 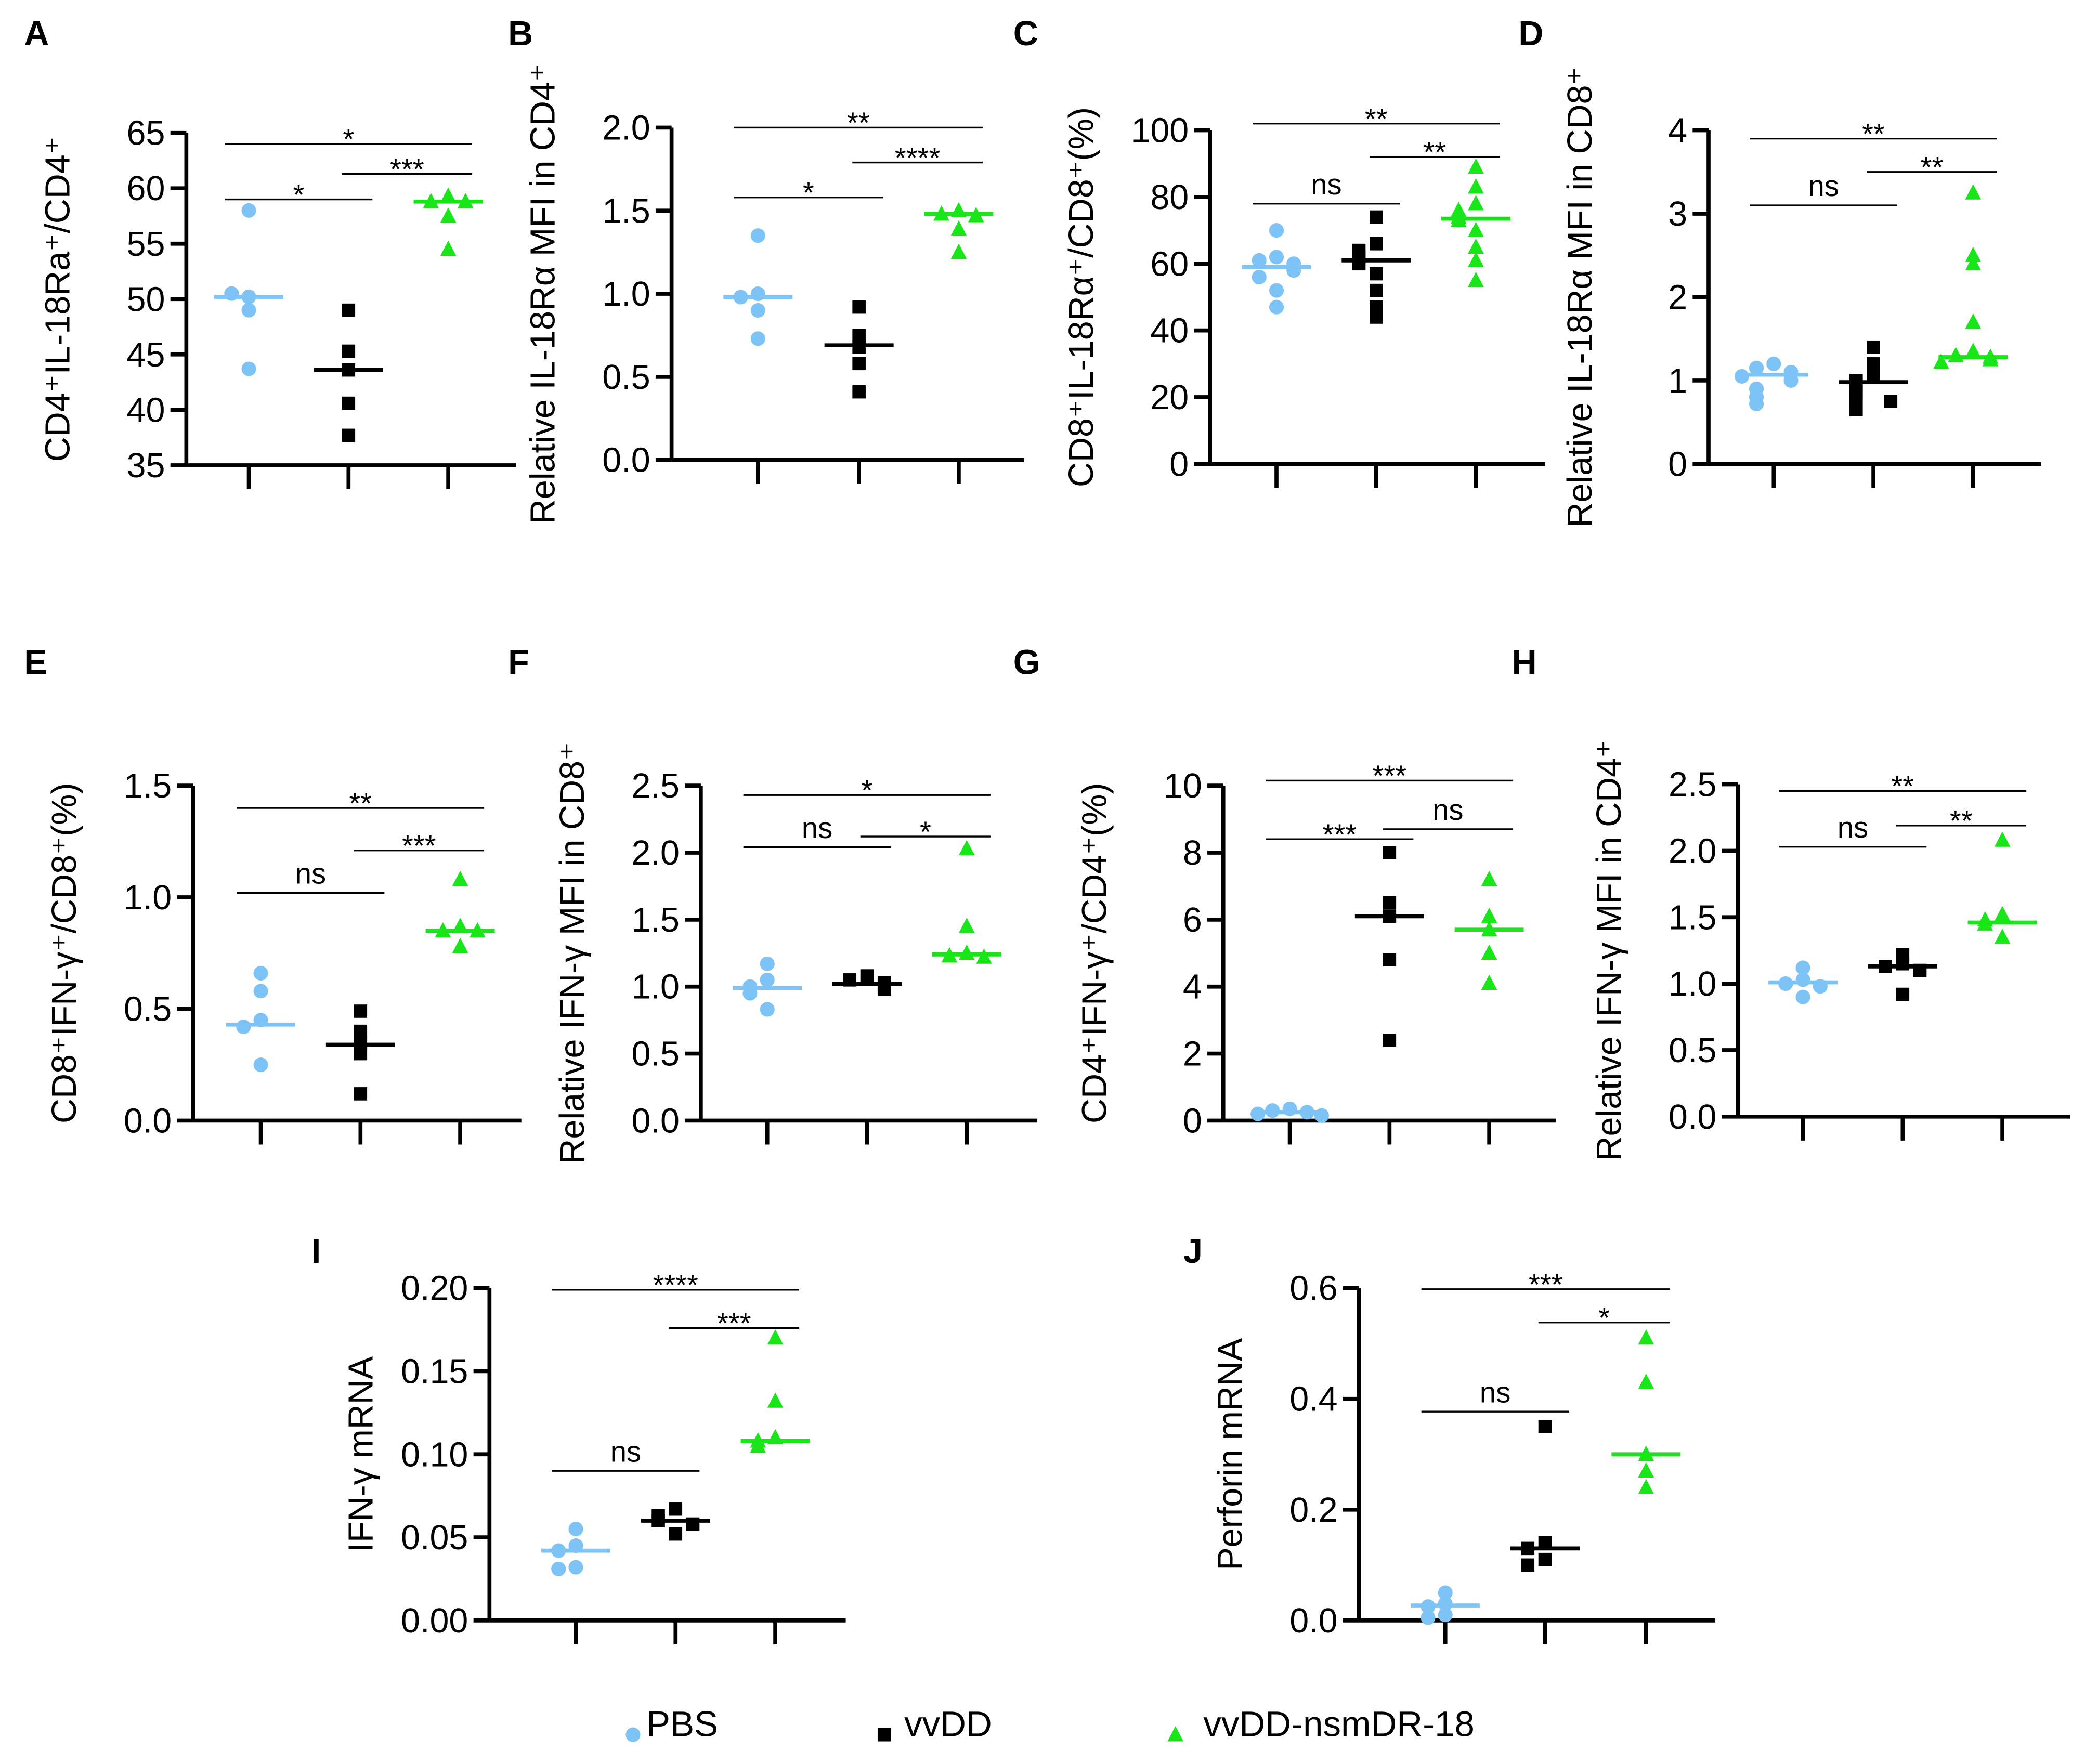 I want to click on y-tick-label: 8, so click(x=1192, y=853).